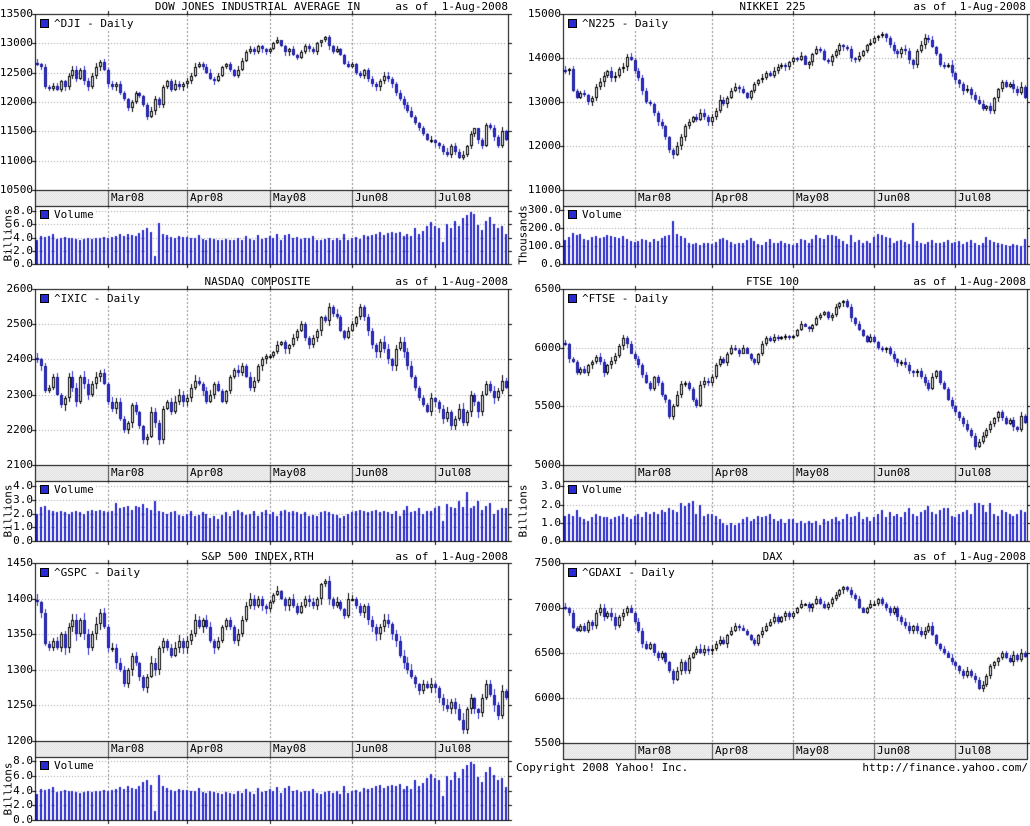 This screenshot has width=1030, height=826. Describe the element at coordinates (20, 394) in the screenshot. I see `y-axis-tick-label: 2300` at that location.